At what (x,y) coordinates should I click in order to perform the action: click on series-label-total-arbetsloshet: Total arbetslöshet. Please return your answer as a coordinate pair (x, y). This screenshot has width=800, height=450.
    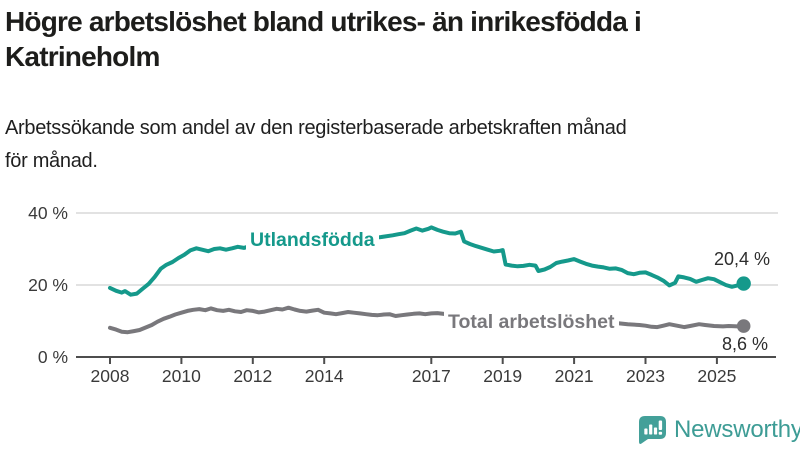
    Looking at the image, I should click on (531, 322).